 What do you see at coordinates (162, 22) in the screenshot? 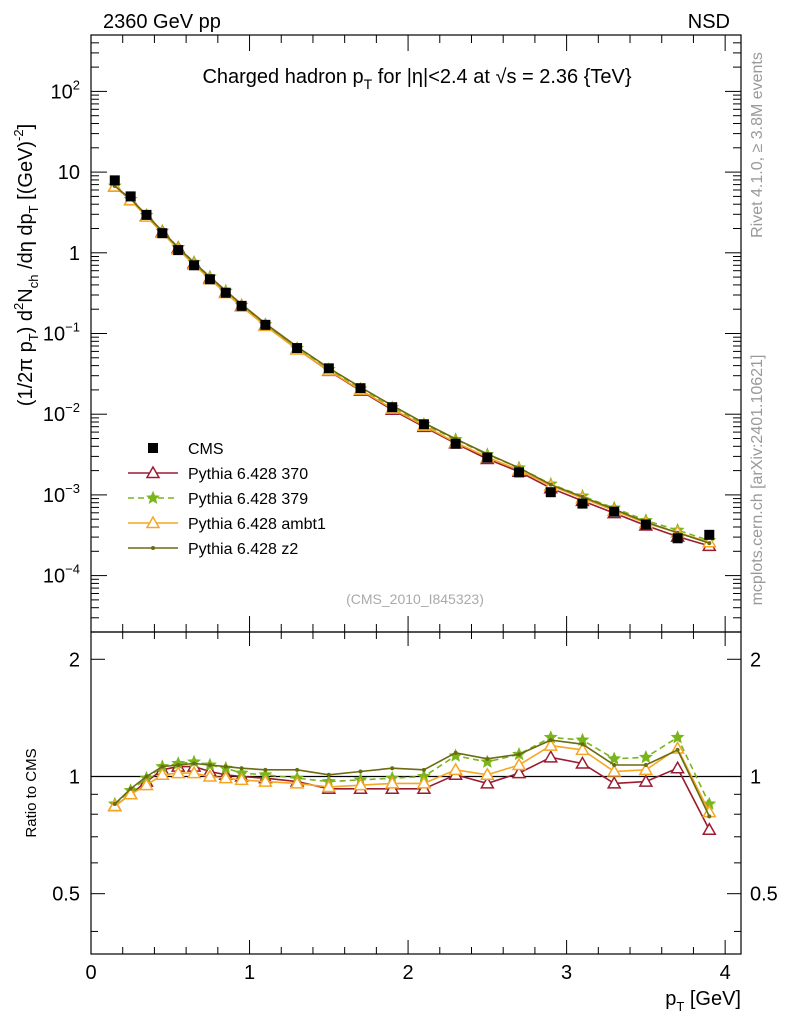
I see `header-left: 2360 GeV pp` at bounding box center [162, 22].